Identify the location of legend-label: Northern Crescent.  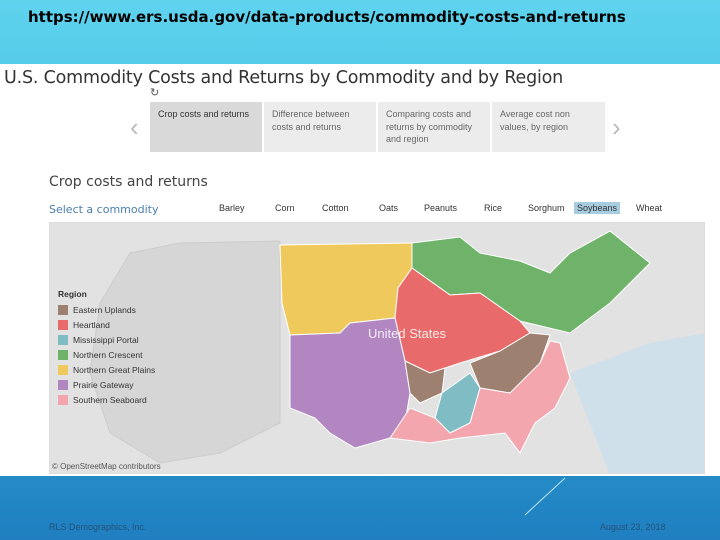
(108, 354).